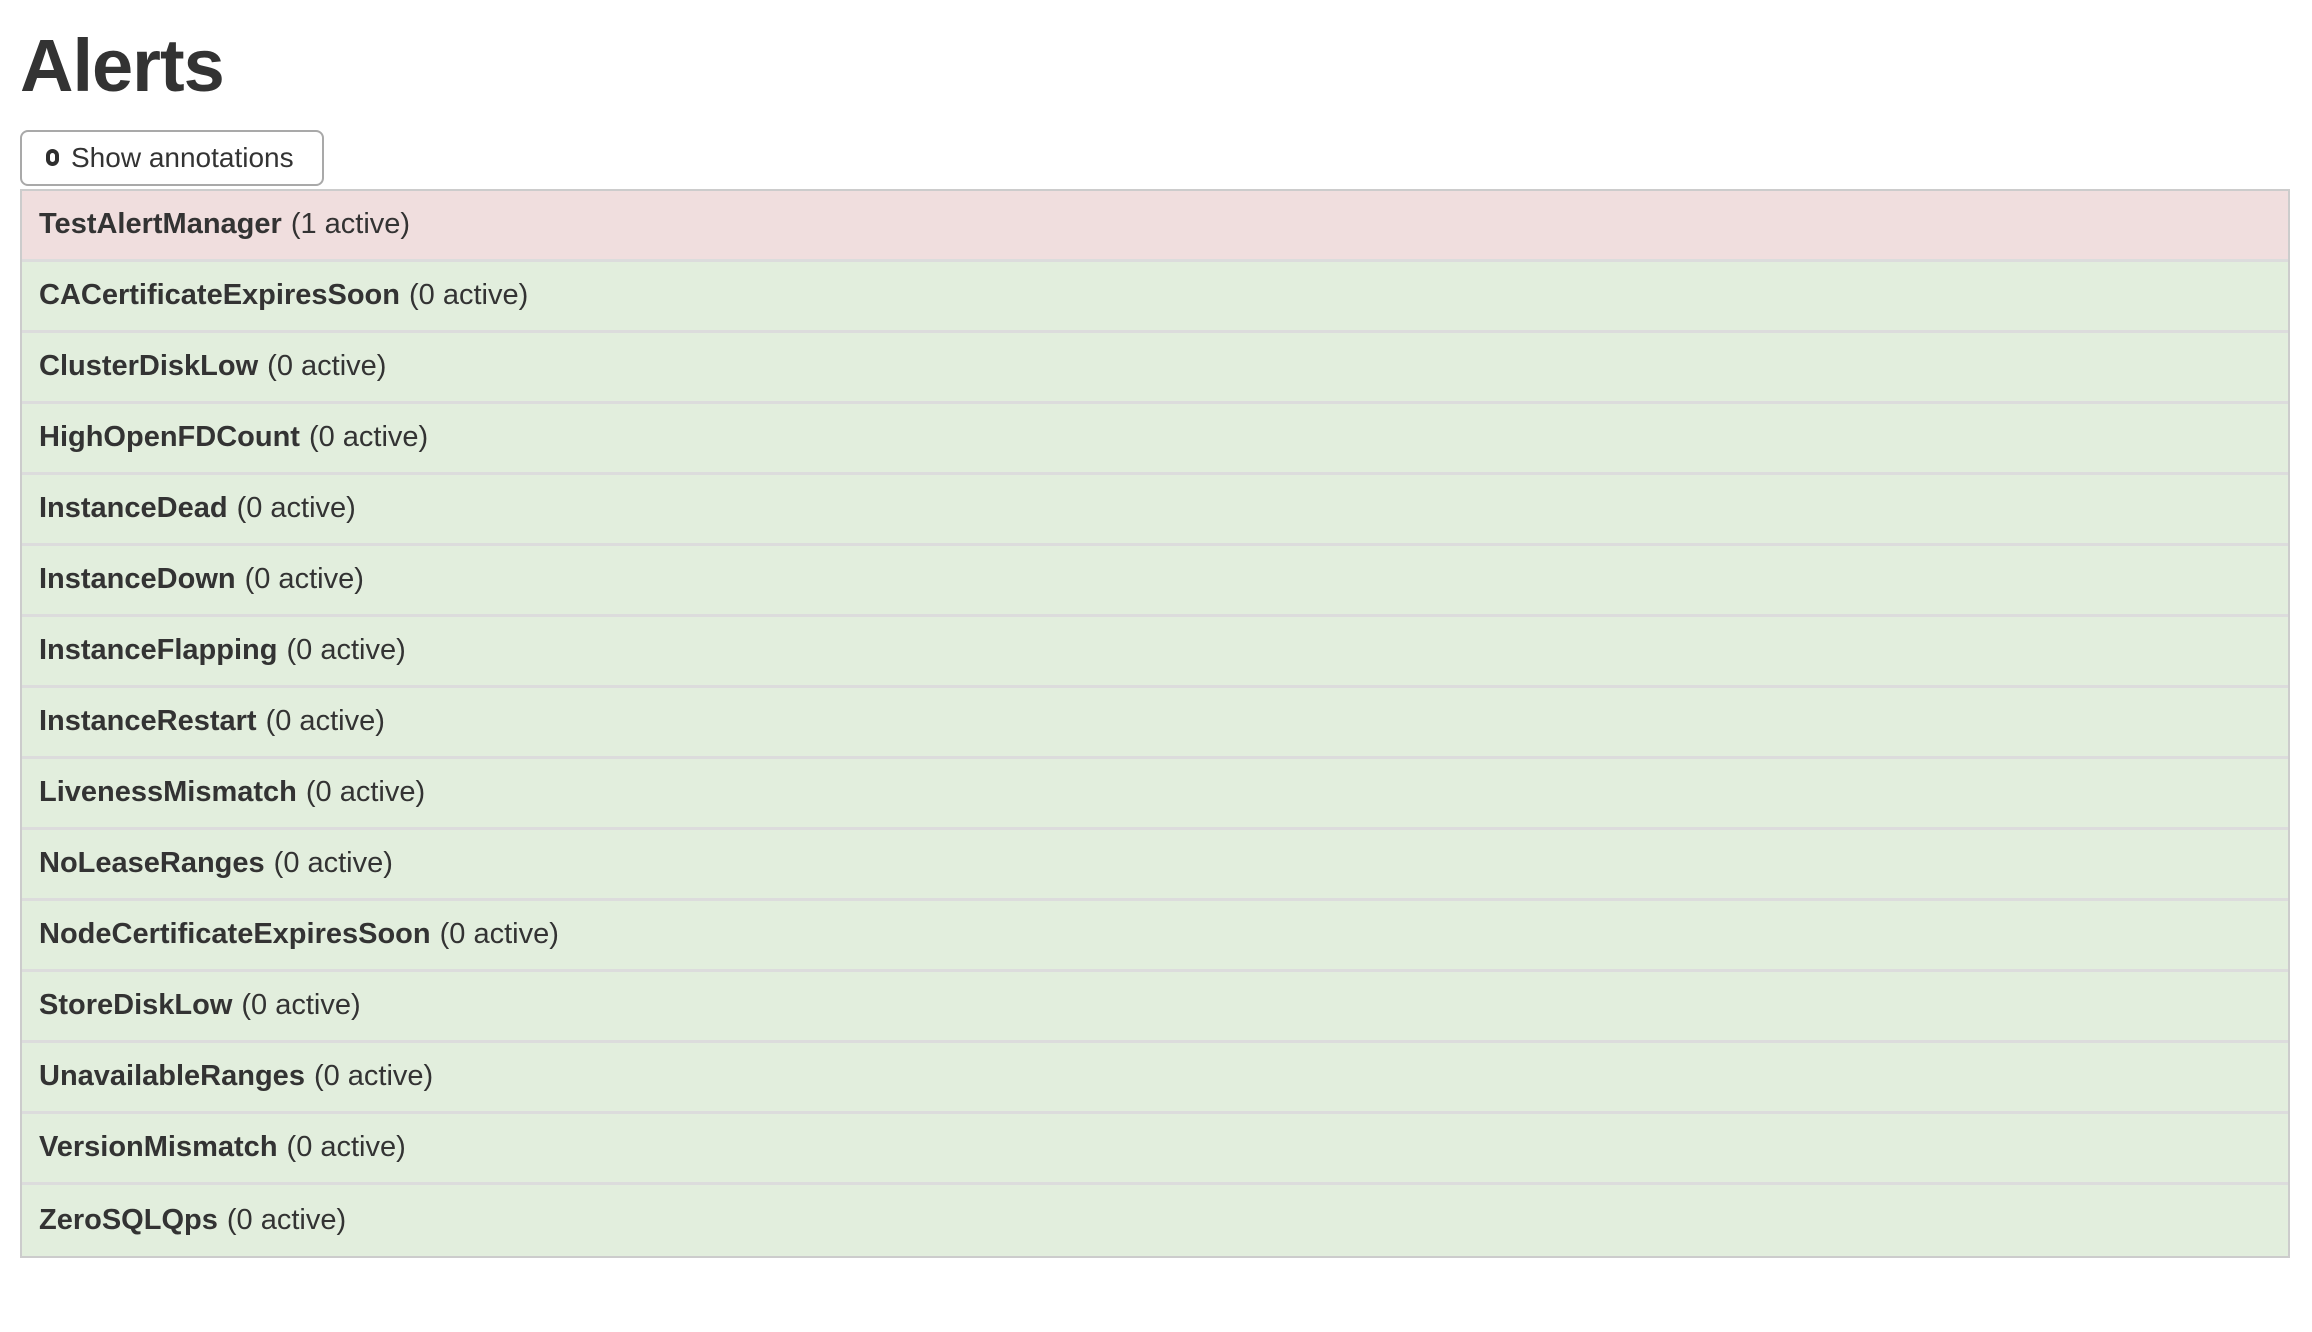 The image size is (2312, 1332). What do you see at coordinates (149, 366) in the screenshot?
I see `alert-rule-name: ClusterDiskLow` at bounding box center [149, 366].